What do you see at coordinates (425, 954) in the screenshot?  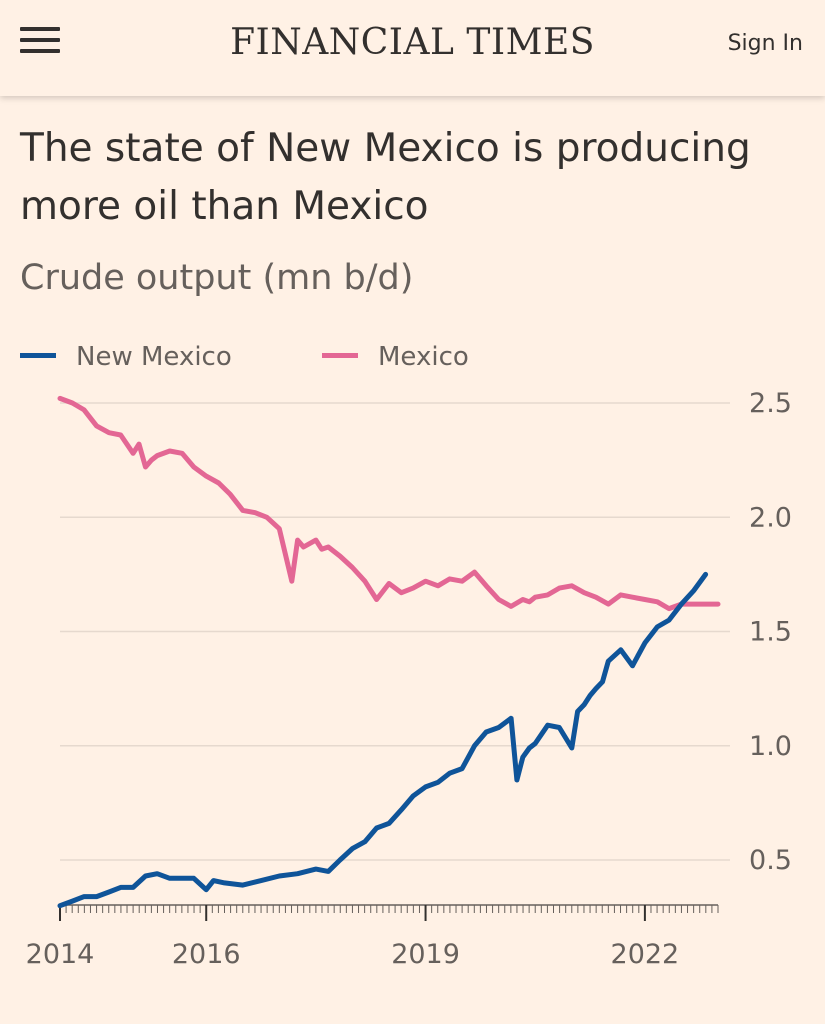 I see `x-tick-label: 2019` at bounding box center [425, 954].